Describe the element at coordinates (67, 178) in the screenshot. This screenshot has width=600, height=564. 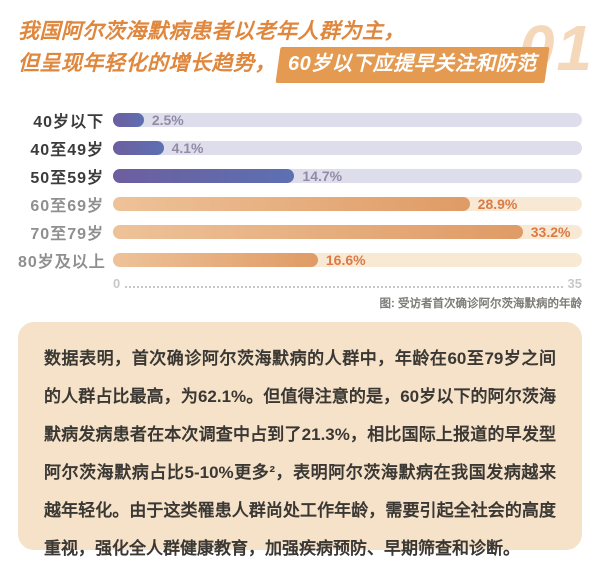
I see `bar-category-label: 50至59岁` at that location.